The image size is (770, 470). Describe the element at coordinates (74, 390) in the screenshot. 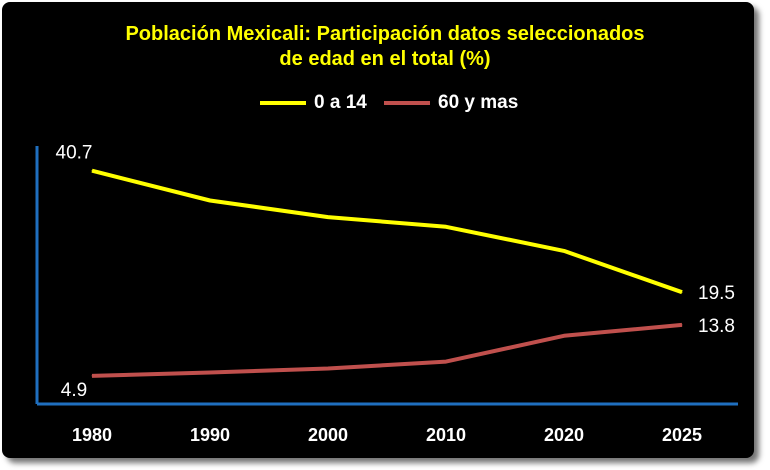

I see `data-label-60-y-mas-1980: 4.9` at that location.